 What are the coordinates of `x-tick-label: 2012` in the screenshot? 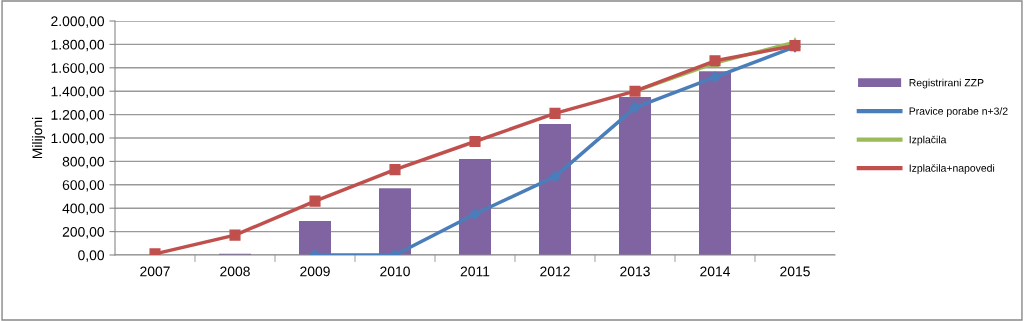 It's located at (555, 271).